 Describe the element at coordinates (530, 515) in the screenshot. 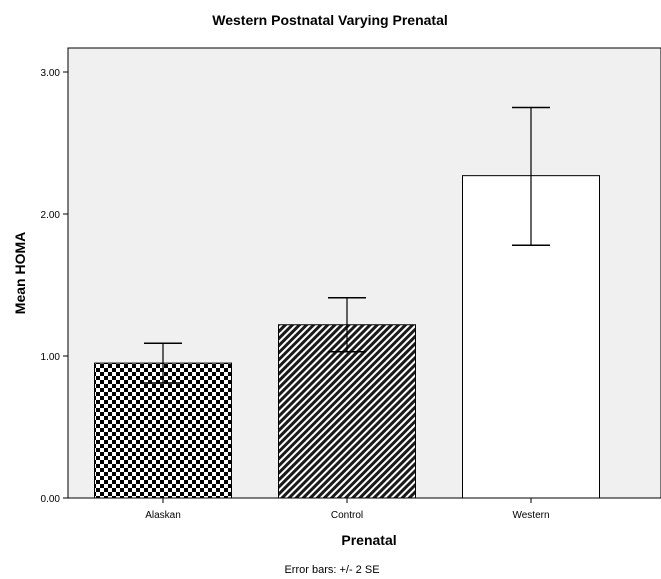

I see `x-tick-label: Western` at that location.